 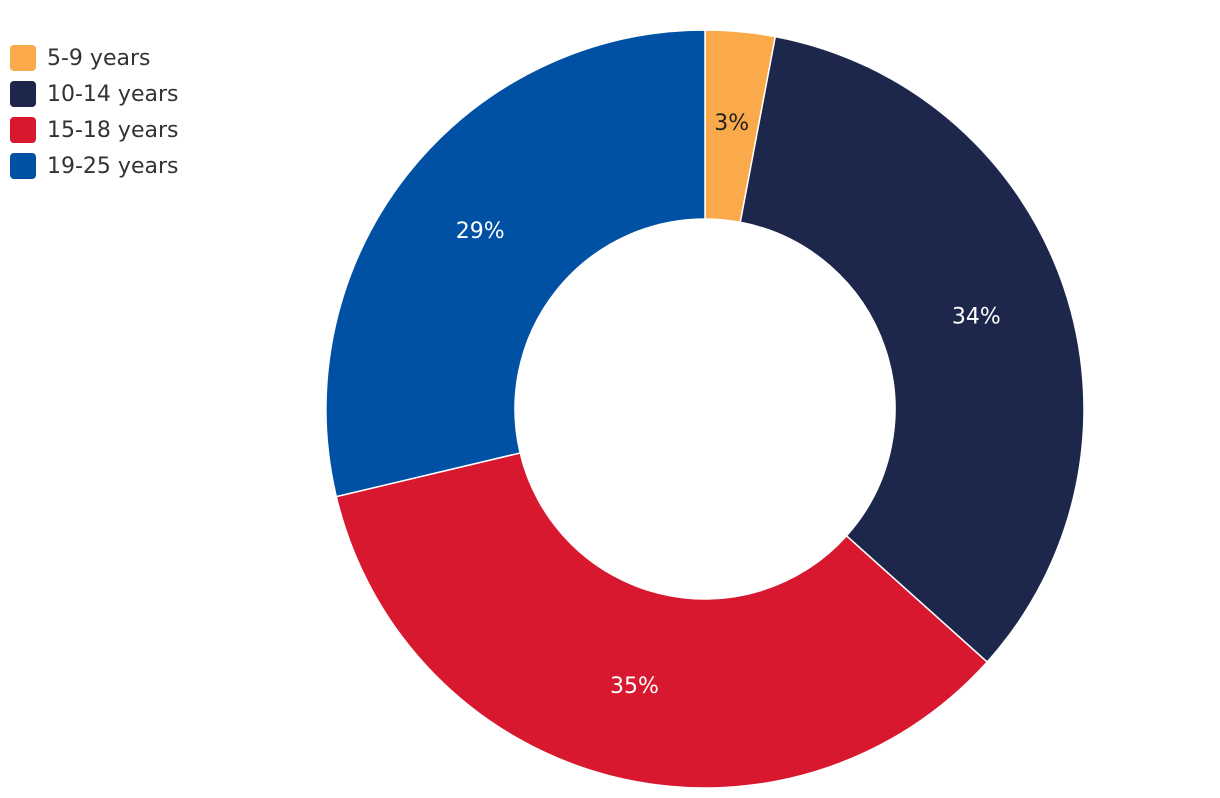 I want to click on legend-item-10-14-years: 10-14 years, so click(x=94, y=94).